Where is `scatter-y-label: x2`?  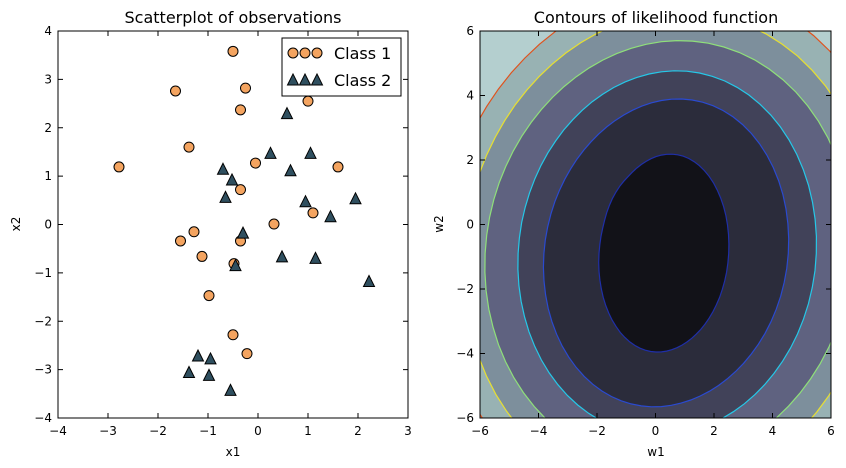
scatter-y-label: x2 is located at coordinates (16, 224).